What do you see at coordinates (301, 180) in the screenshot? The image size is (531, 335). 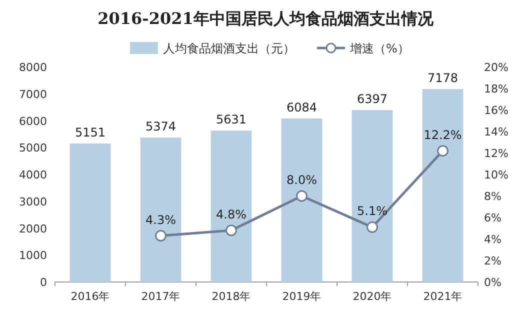 I see `data-label: 8.0%` at bounding box center [301, 180].